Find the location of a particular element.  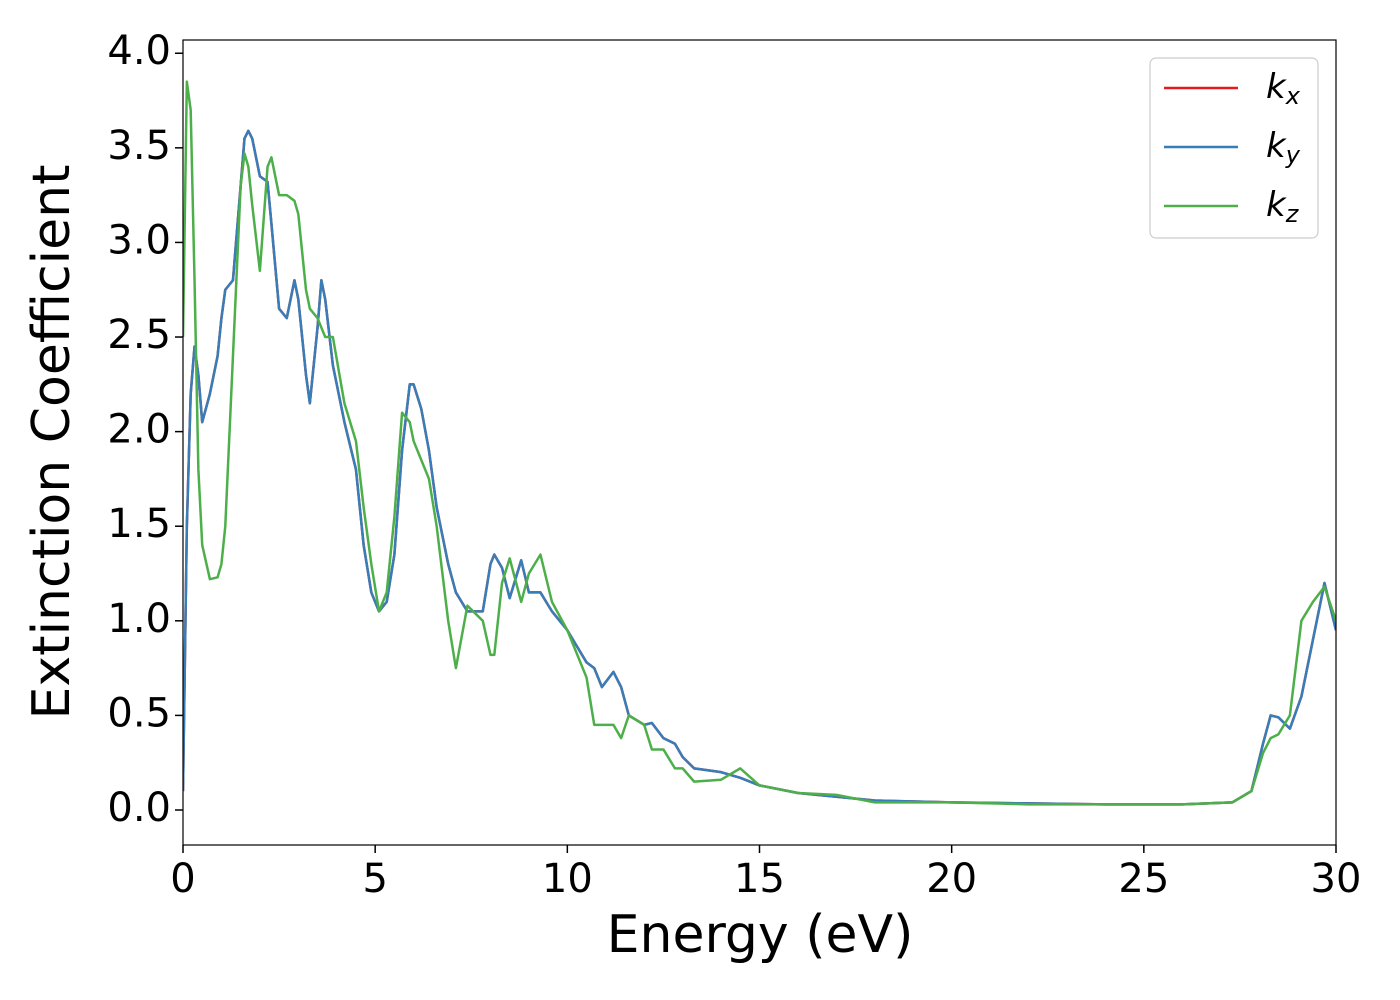

y-tick-label: 1.0 is located at coordinates (139, 619).